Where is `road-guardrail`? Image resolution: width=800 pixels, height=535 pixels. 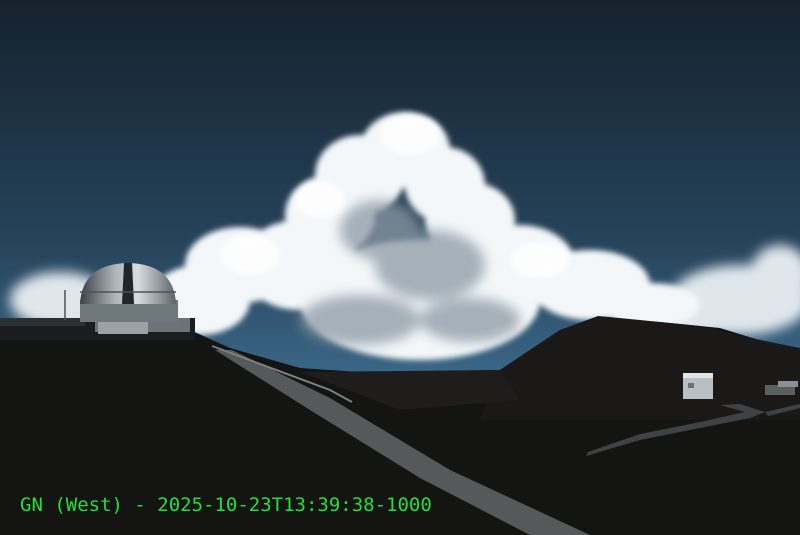 road-guardrail is located at coordinates (282, 374).